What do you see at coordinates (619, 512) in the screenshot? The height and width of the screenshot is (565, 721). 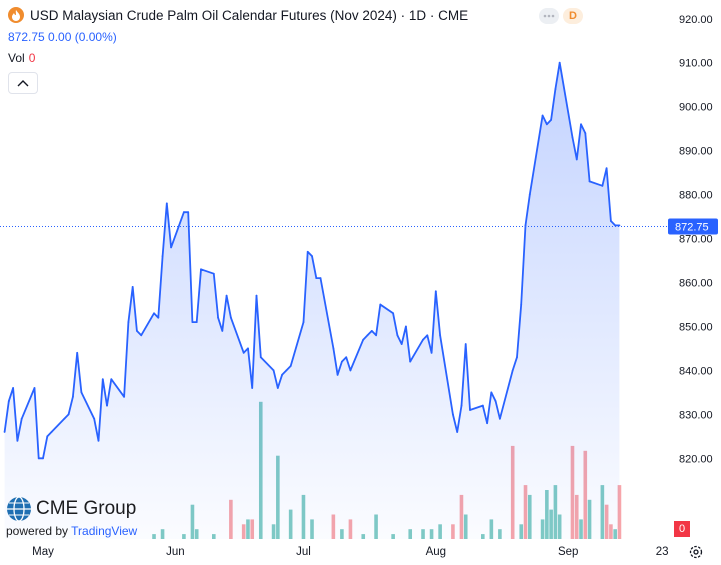 I see `volume-bar` at bounding box center [619, 512].